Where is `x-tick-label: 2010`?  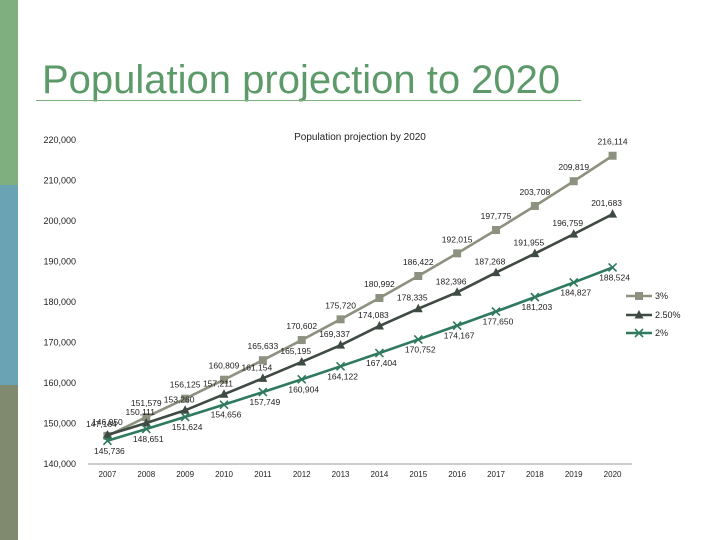 x-tick-label: 2010 is located at coordinates (224, 474).